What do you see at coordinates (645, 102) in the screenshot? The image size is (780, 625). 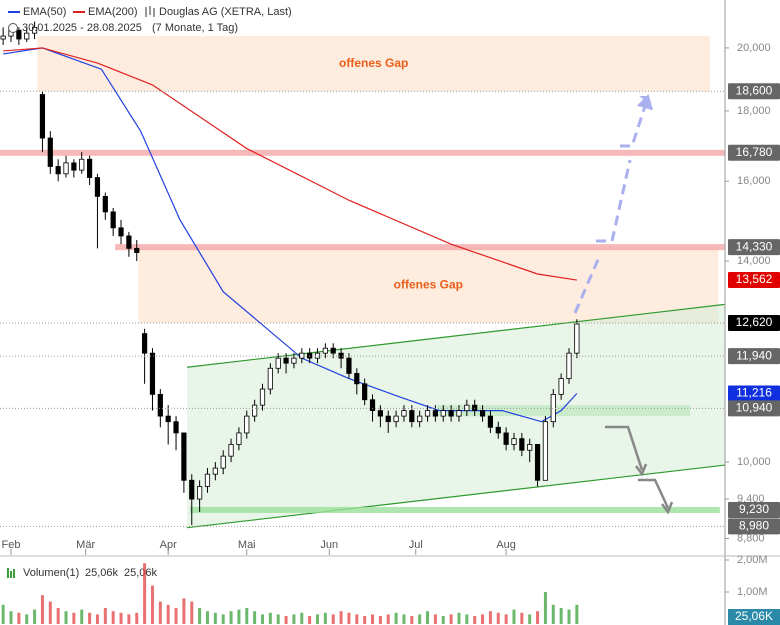 I see `arrow-head` at bounding box center [645, 102].